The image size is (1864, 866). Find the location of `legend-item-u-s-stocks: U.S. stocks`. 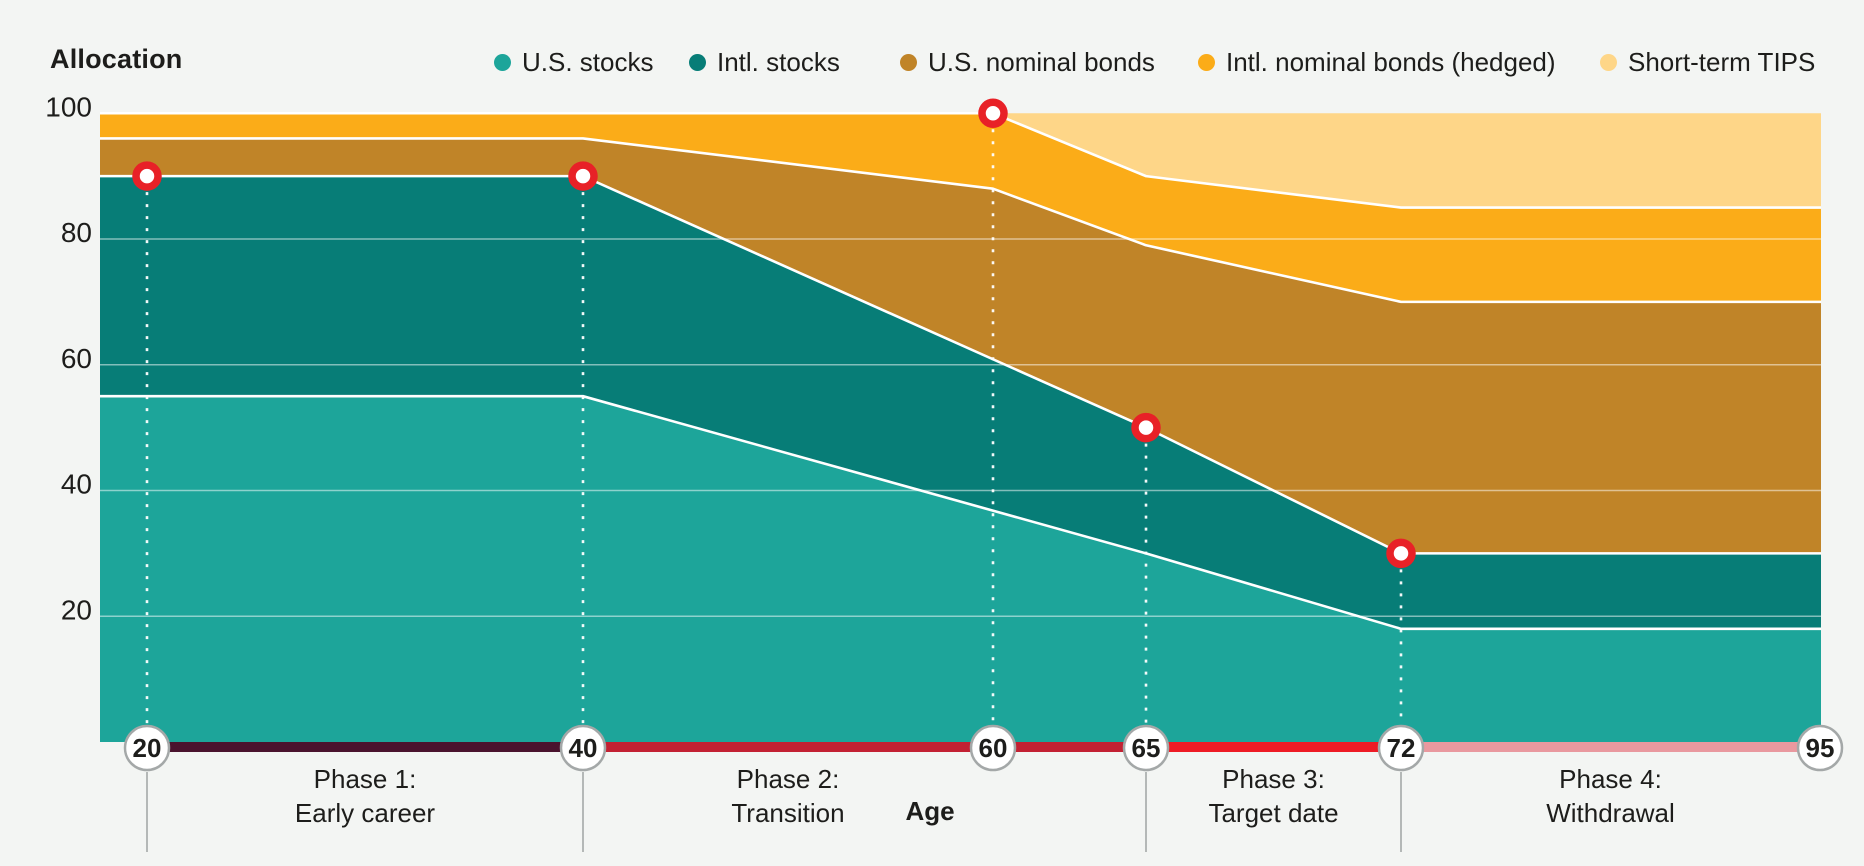

legend-item-u-s-stocks: U.S. stocks is located at coordinates (573, 62).